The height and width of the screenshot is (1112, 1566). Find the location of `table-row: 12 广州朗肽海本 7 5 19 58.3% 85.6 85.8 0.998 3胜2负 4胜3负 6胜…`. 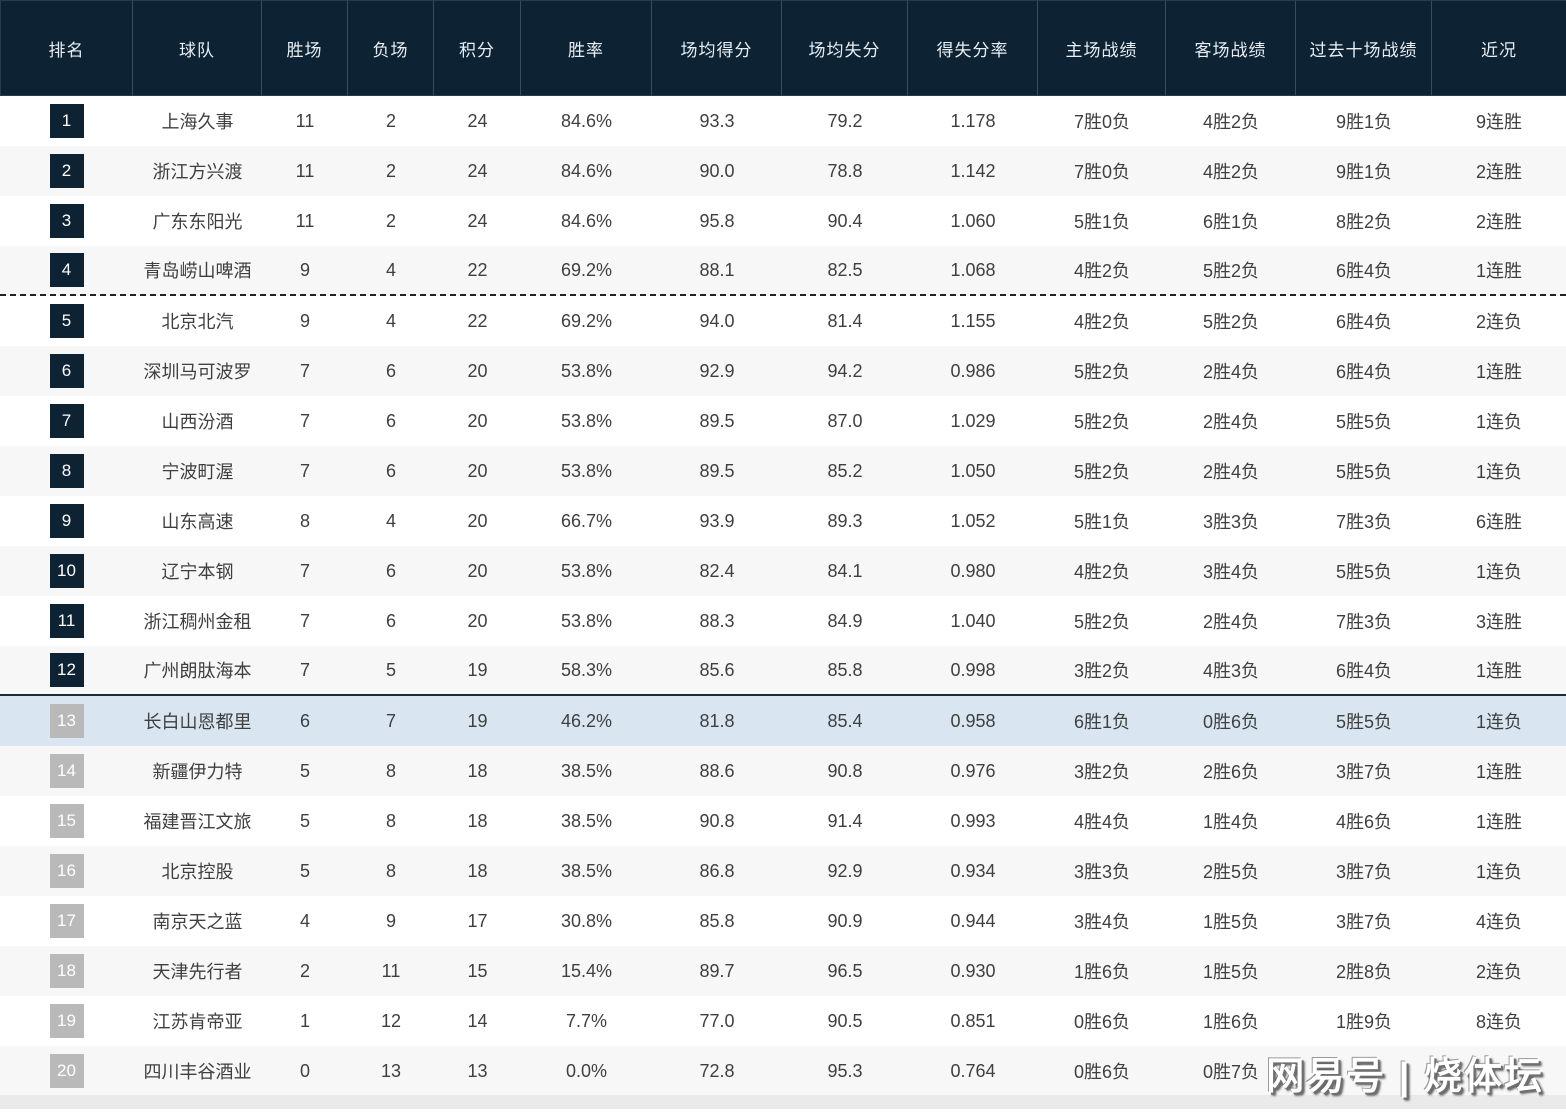

table-row: 12 广州朗肽海本 7 5 19 58.3% 85.6 85.8 0.998 3胜2负 4胜3负 6胜… is located at coordinates (783, 671).